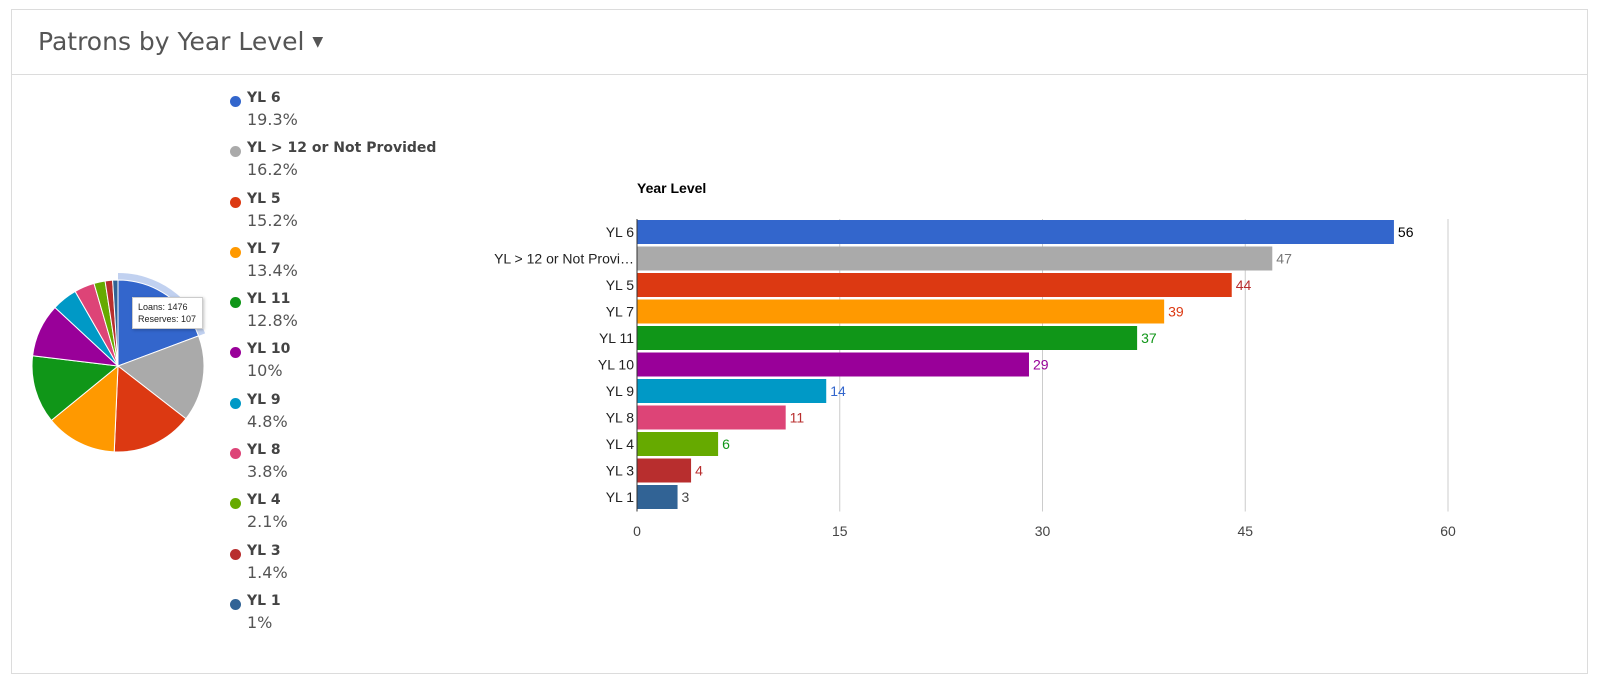 The image size is (1600, 680). What do you see at coordinates (269, 299) in the screenshot?
I see `legend-label: YL 11` at bounding box center [269, 299].